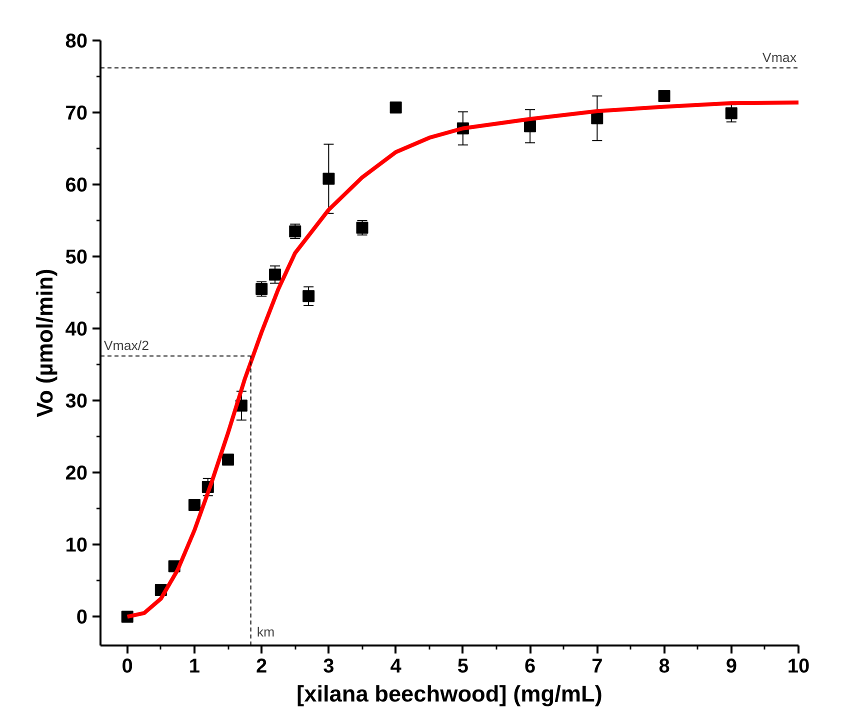 The width and height of the screenshot is (858, 709). What do you see at coordinates (597, 667) in the screenshot?
I see `x-tick-label: 7` at bounding box center [597, 667].